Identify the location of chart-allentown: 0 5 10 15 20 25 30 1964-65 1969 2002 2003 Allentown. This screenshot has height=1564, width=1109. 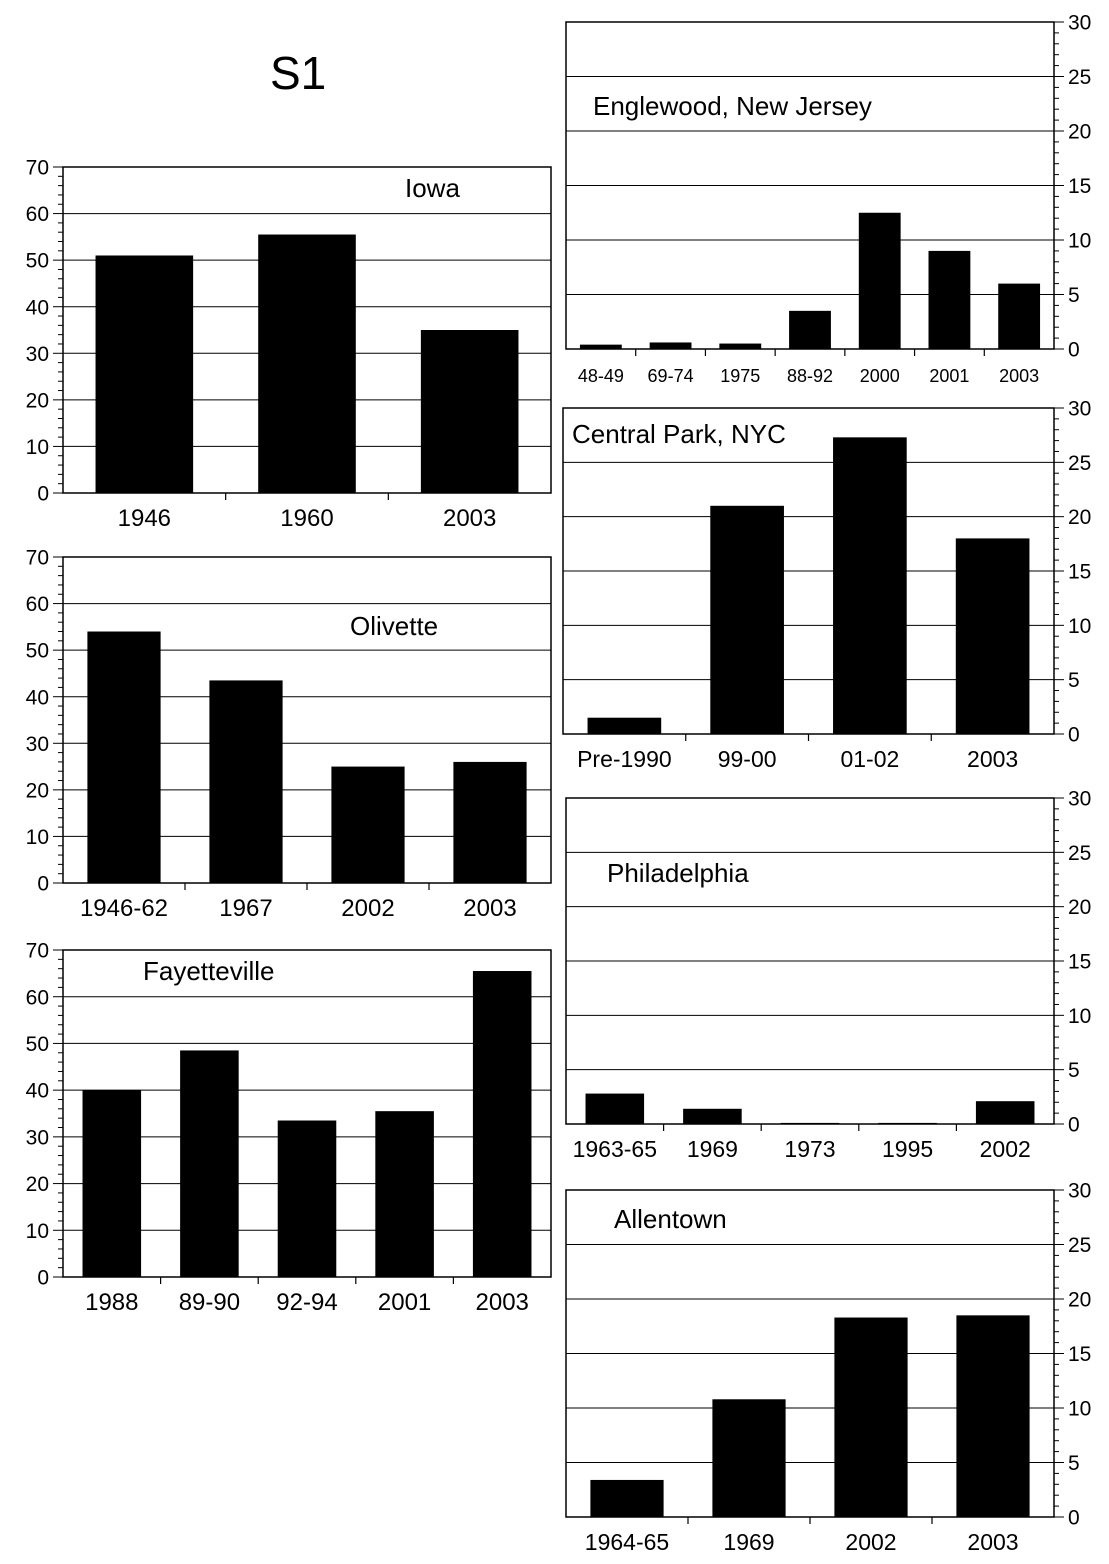
(828, 1367).